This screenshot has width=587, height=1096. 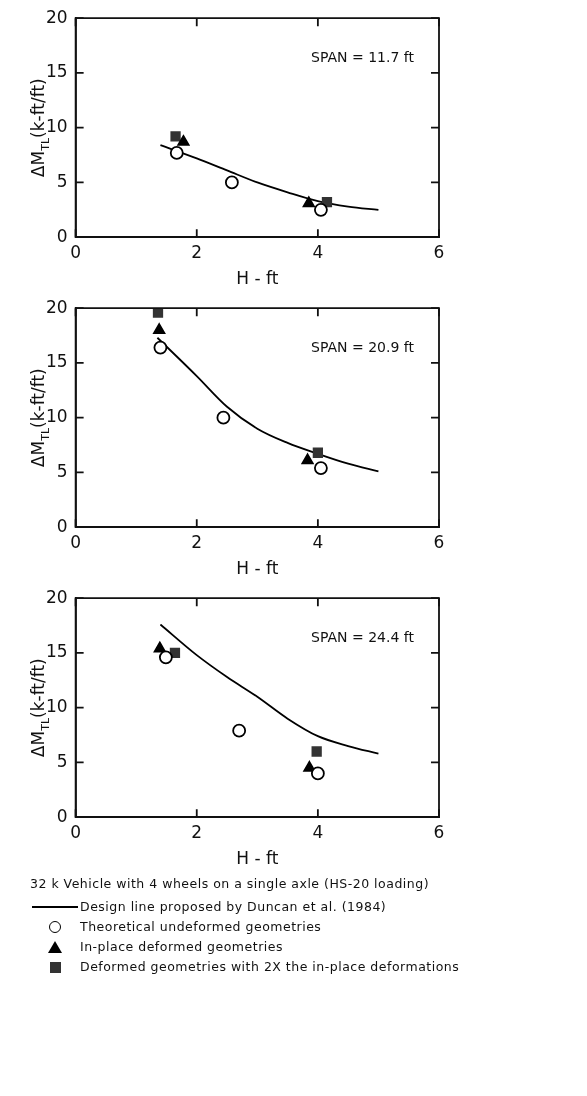 What do you see at coordinates (363, 346) in the screenshot?
I see `annotation: SPAN = 20.9 ft` at bounding box center [363, 346].